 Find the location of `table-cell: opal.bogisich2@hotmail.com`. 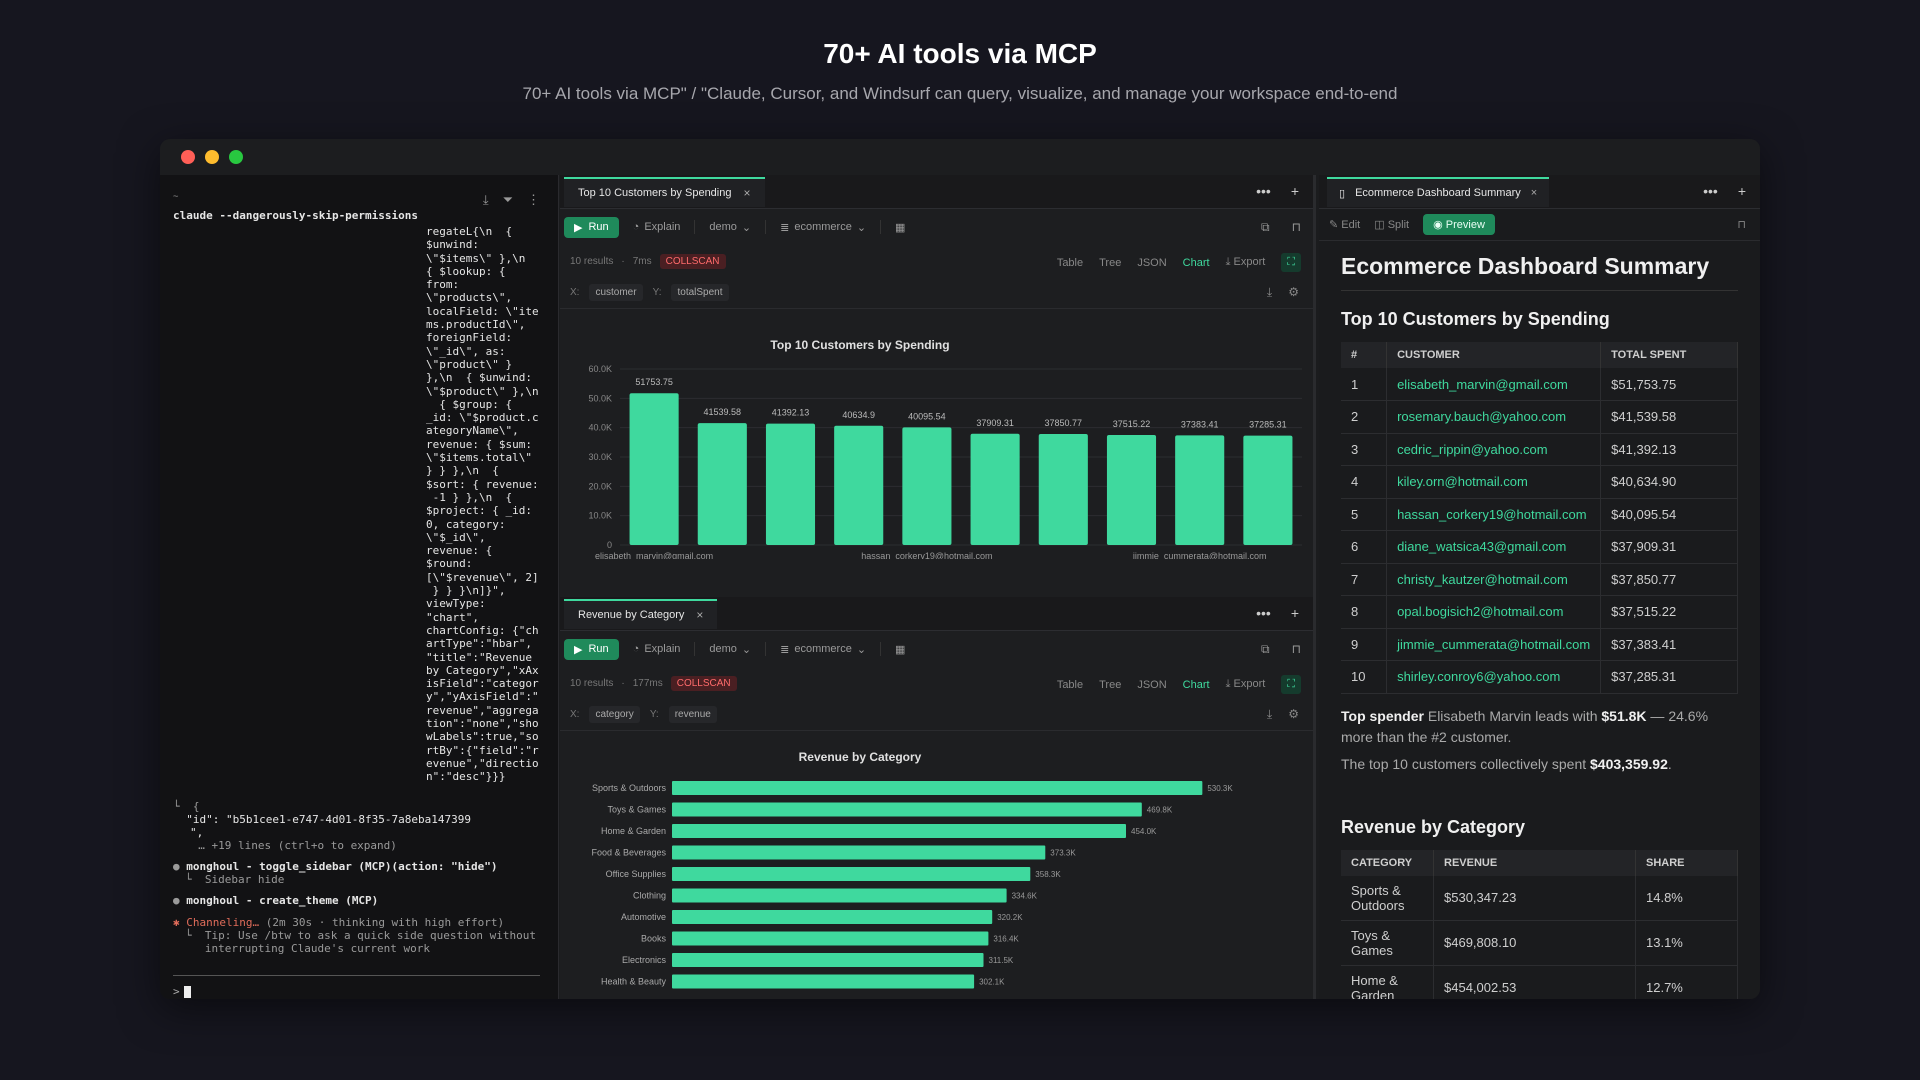

table-cell: opal.bogisich2@hotmail.com is located at coordinates (1494, 612).